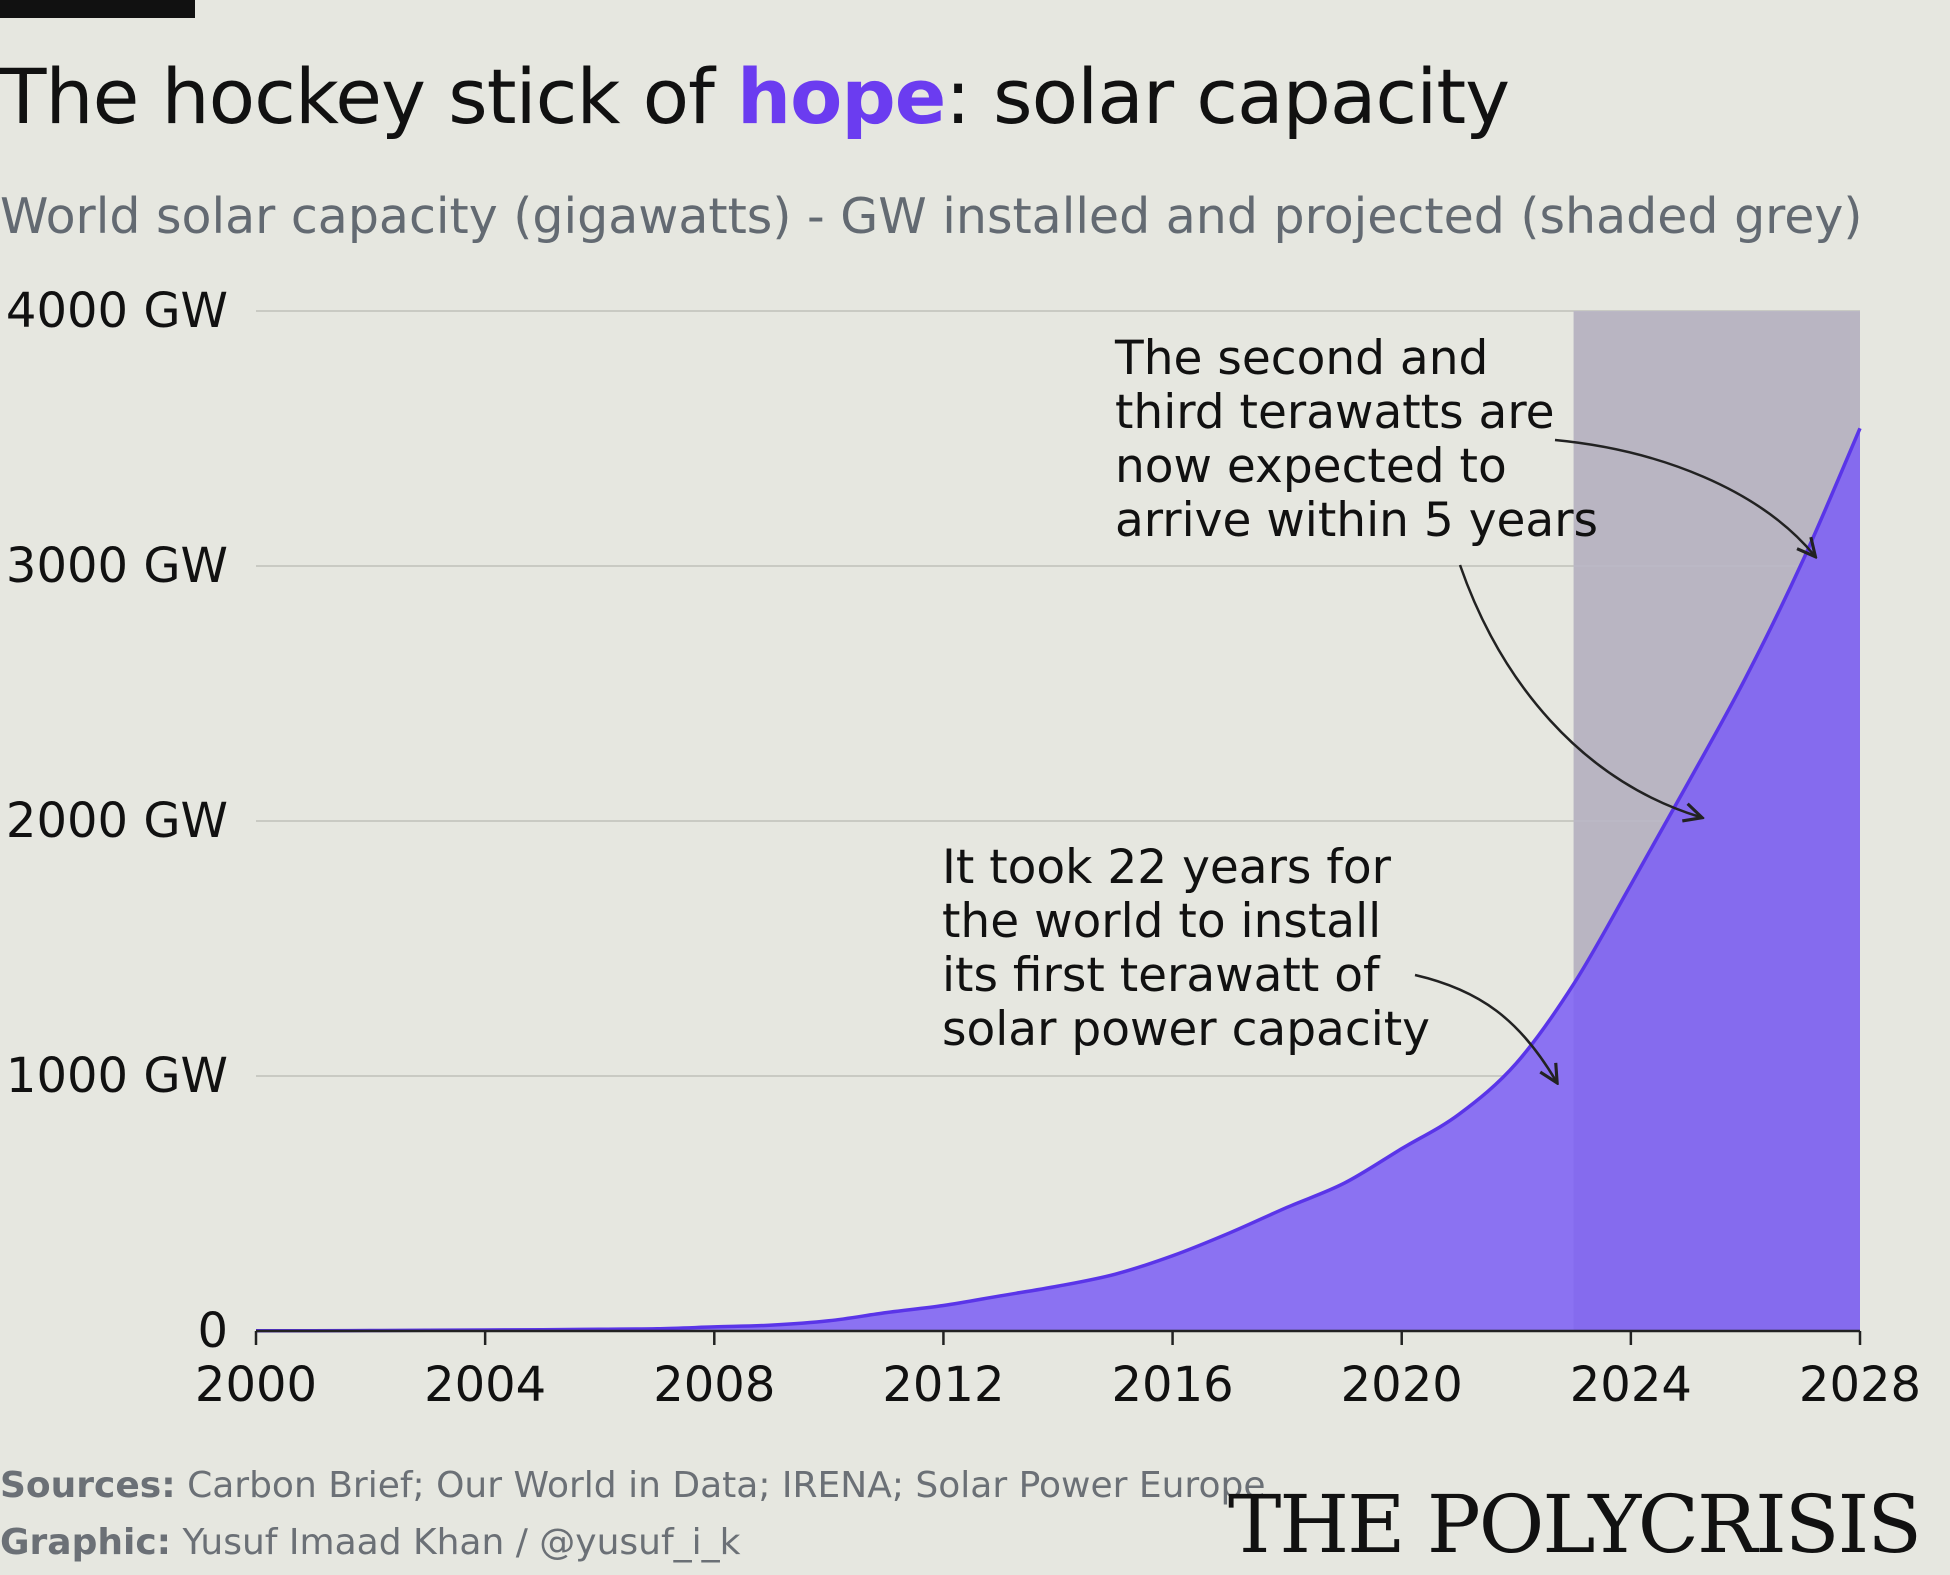  I want to click on sources-label: Sources:, so click(88, 1485).